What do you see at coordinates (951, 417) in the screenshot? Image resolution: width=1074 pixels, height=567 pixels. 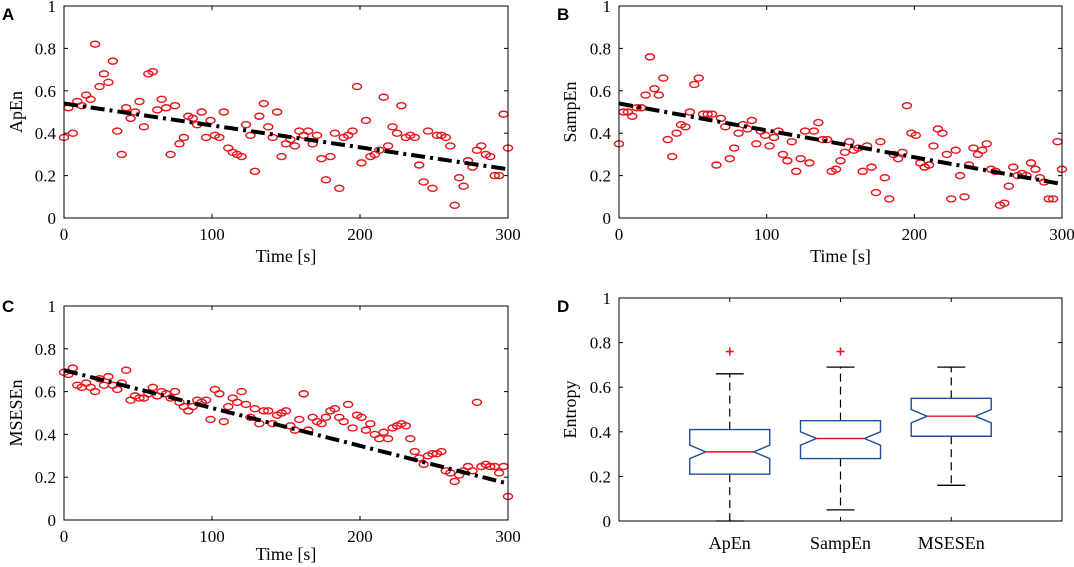 I see `box-msesen` at bounding box center [951, 417].